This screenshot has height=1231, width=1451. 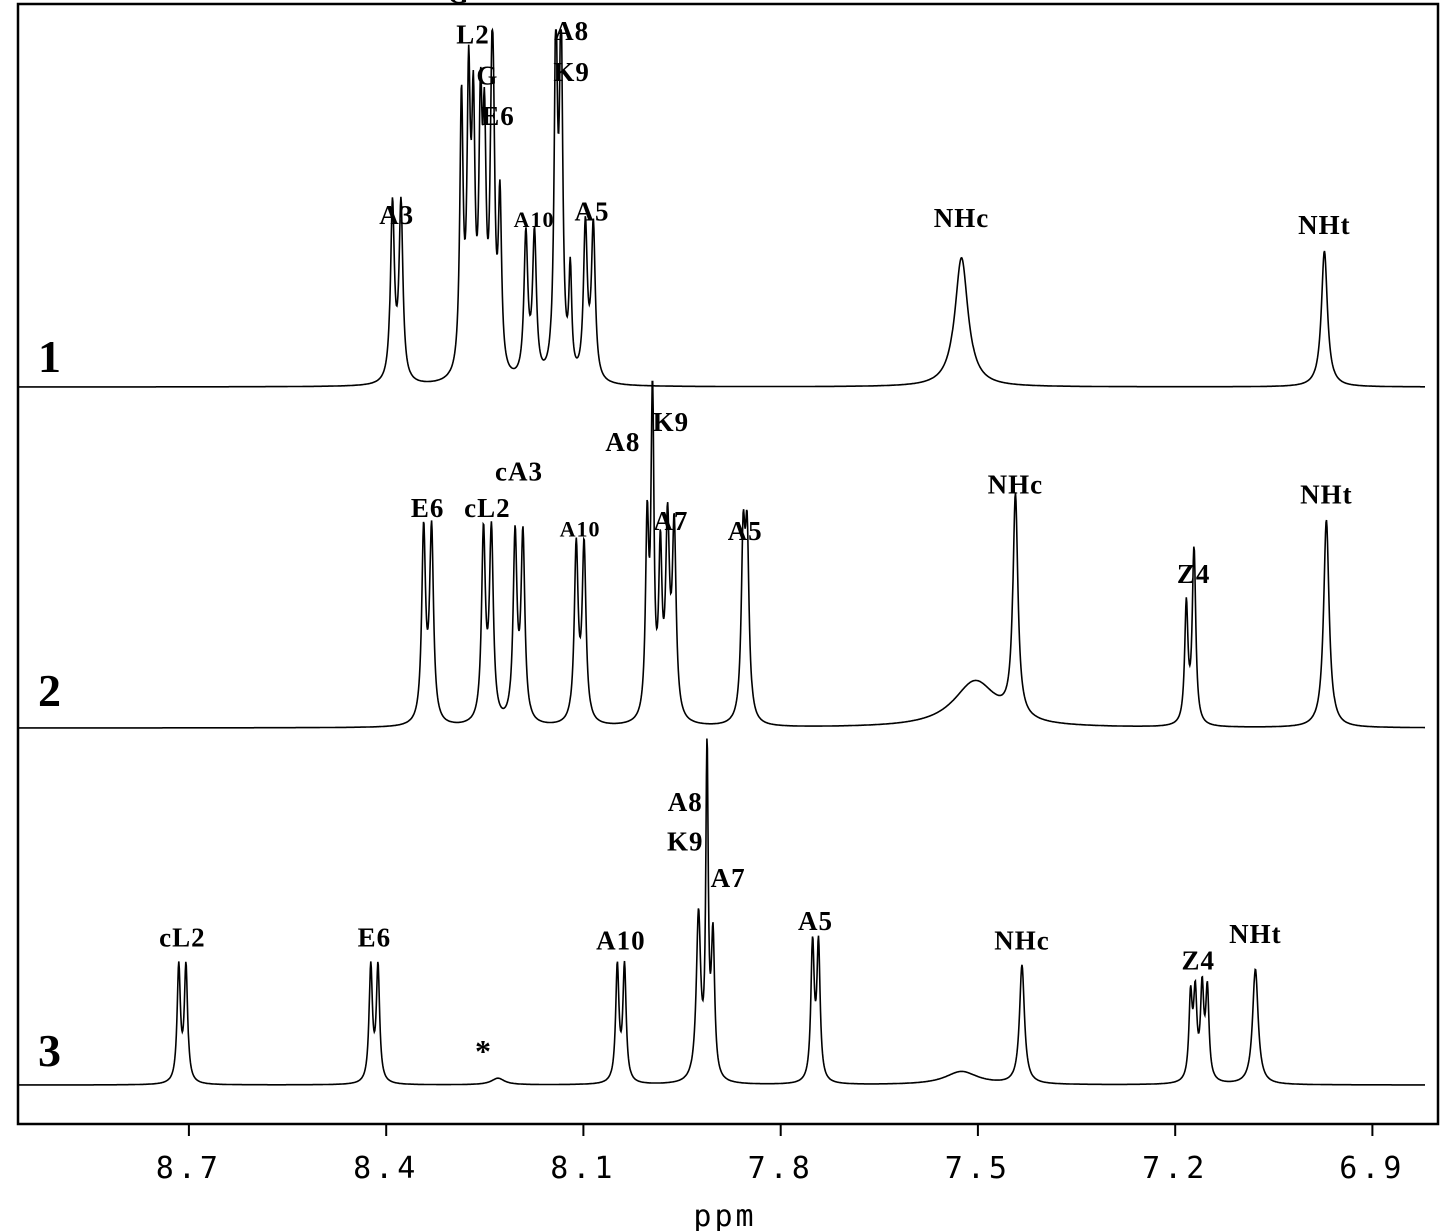 I want to click on peak-label-2-3: A10, so click(x=580, y=529).